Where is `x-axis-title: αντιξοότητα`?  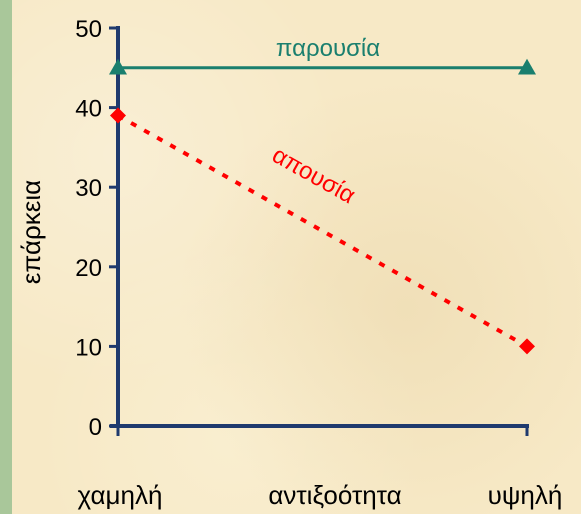 x-axis-title: αντιξοότητα is located at coordinates (334, 495).